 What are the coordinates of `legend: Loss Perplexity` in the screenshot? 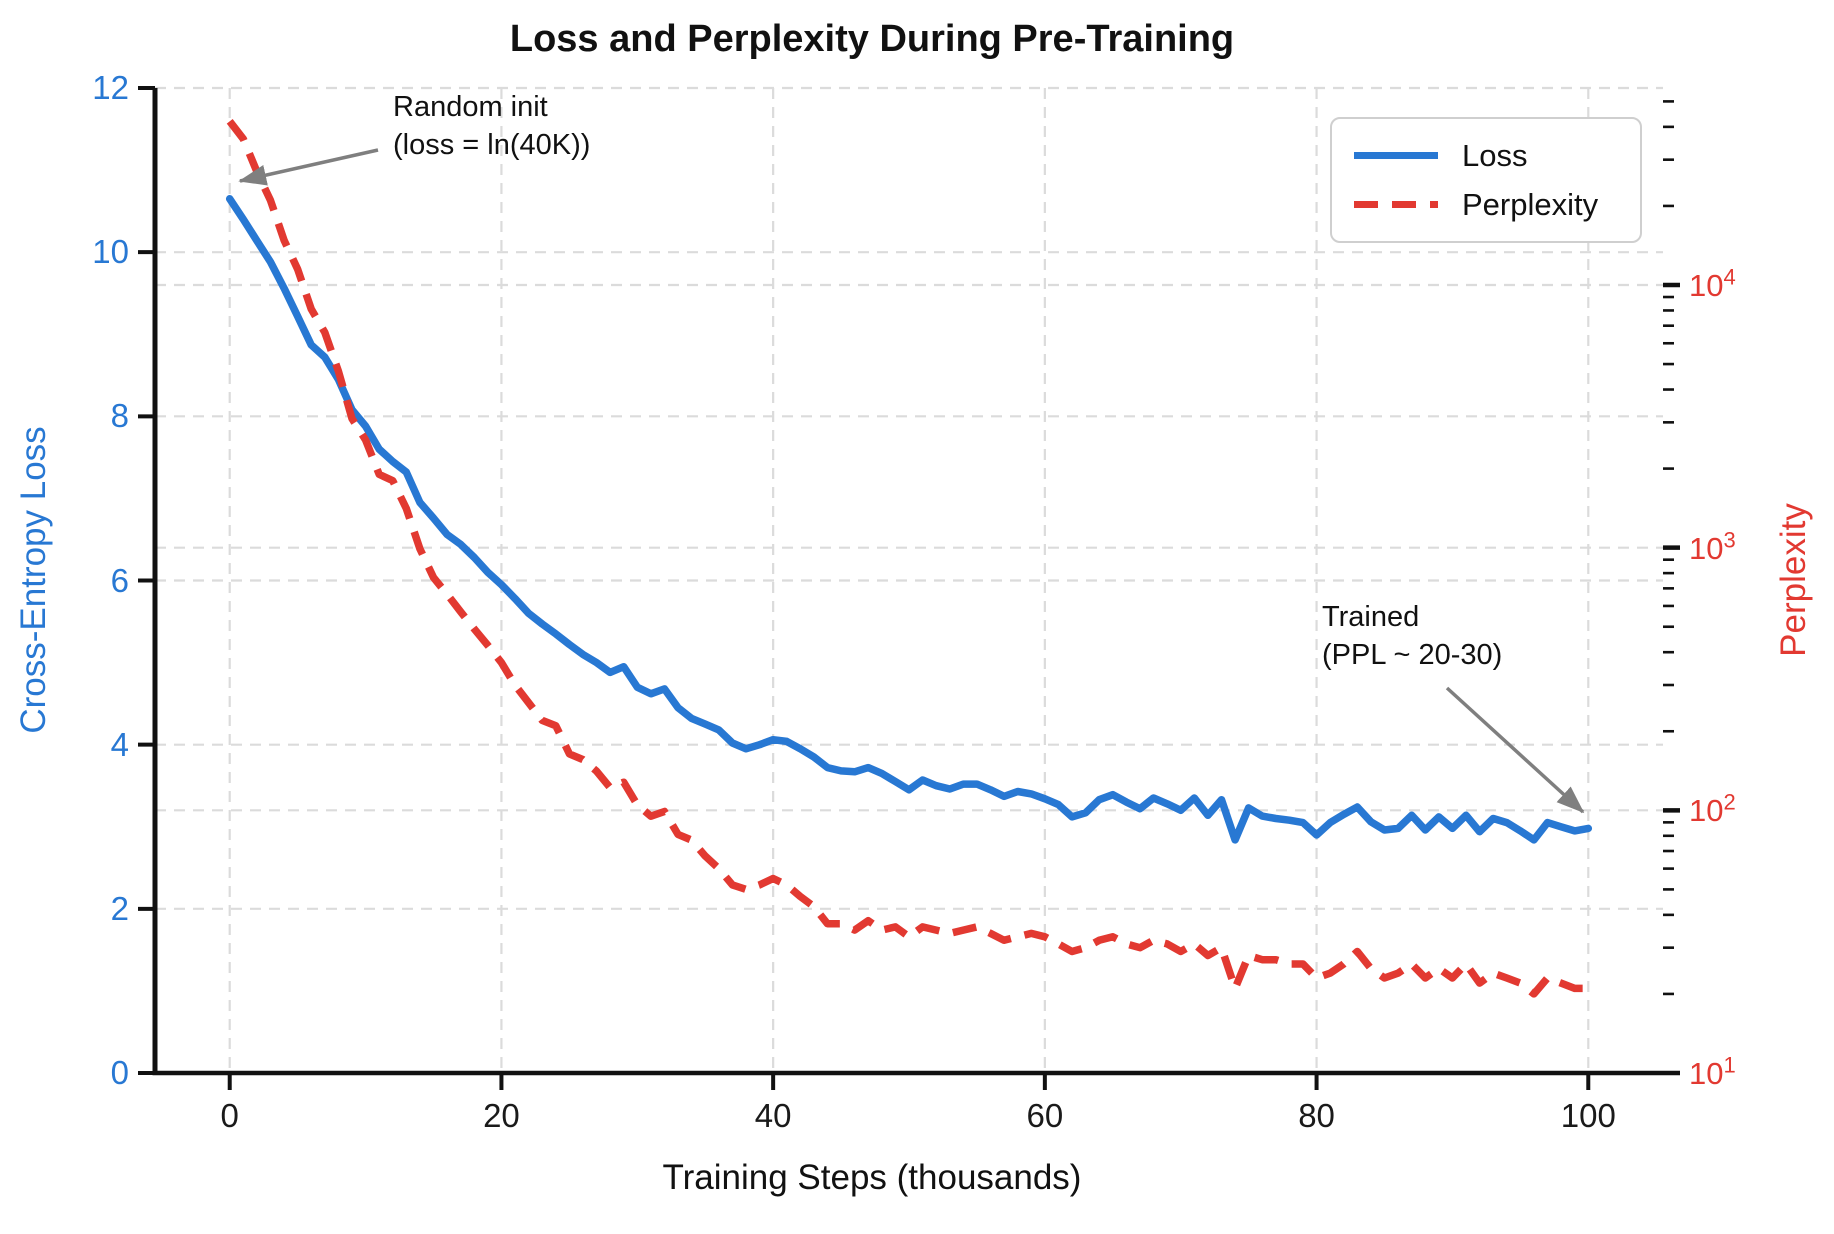 It's located at (1486, 180).